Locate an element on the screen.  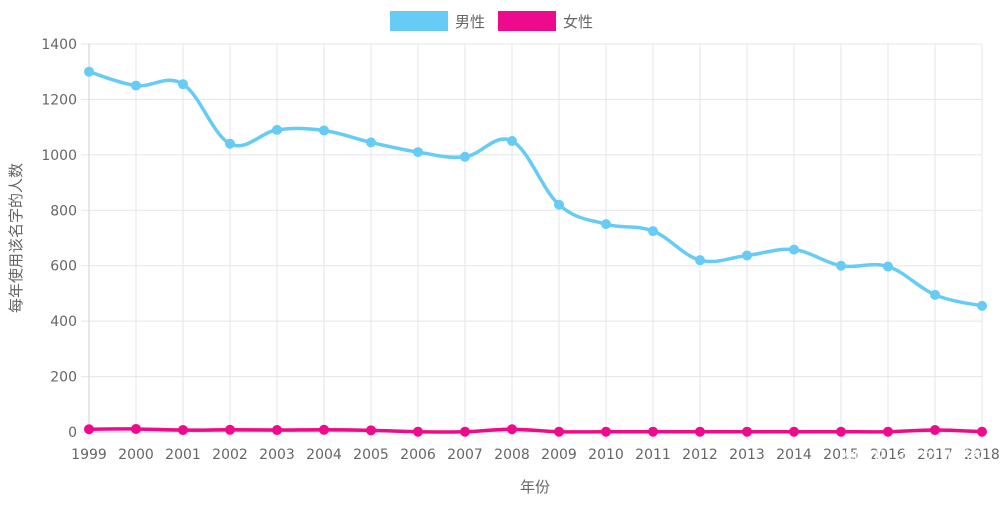
x-tick-label: 2006 is located at coordinates (418, 455).